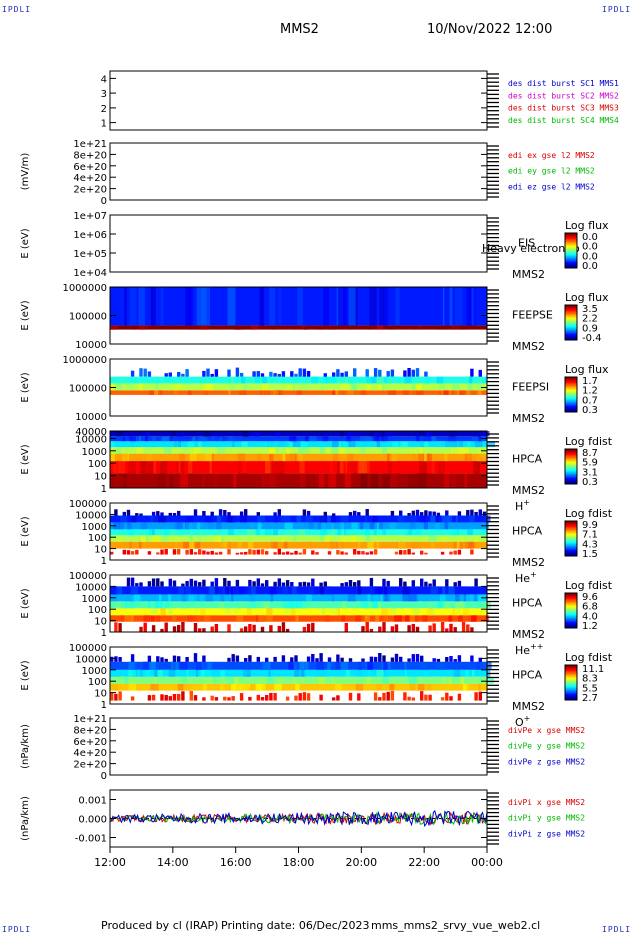 The width and height of the screenshot is (630, 934). What do you see at coordinates (616, 929) in the screenshot?
I see `corner-label-bottom-right: IPDLI` at bounding box center [616, 929].